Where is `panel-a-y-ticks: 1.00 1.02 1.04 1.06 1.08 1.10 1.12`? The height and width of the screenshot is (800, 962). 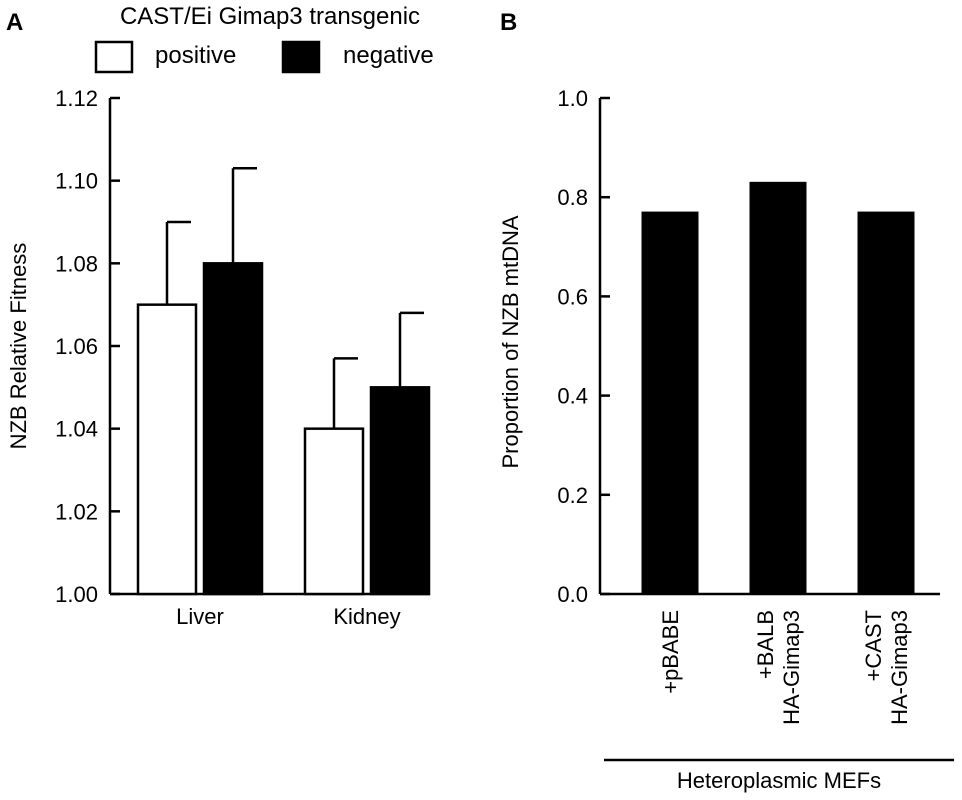 panel-a-y-ticks: 1.00 1.02 1.04 1.06 1.08 1.10 1.12 is located at coordinates (87, 346).